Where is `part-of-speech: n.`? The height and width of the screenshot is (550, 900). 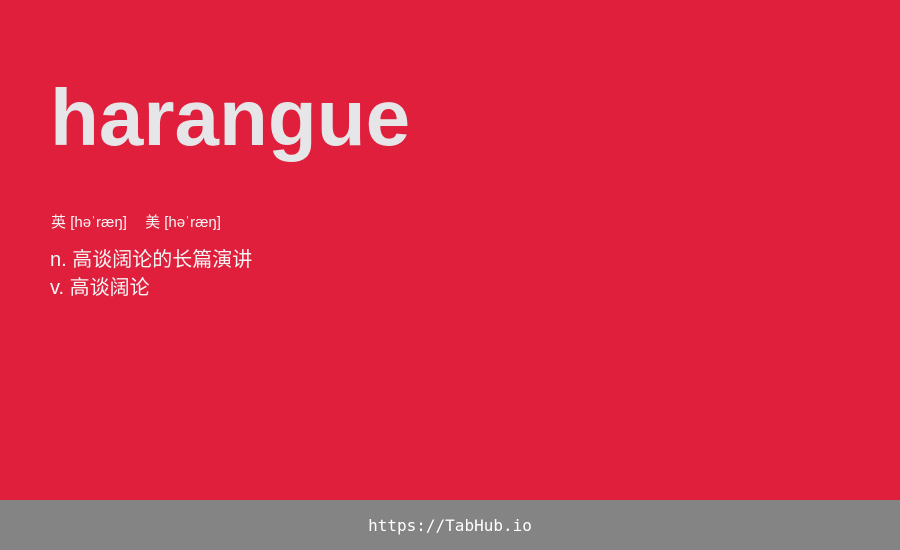 part-of-speech: n. is located at coordinates (58, 260).